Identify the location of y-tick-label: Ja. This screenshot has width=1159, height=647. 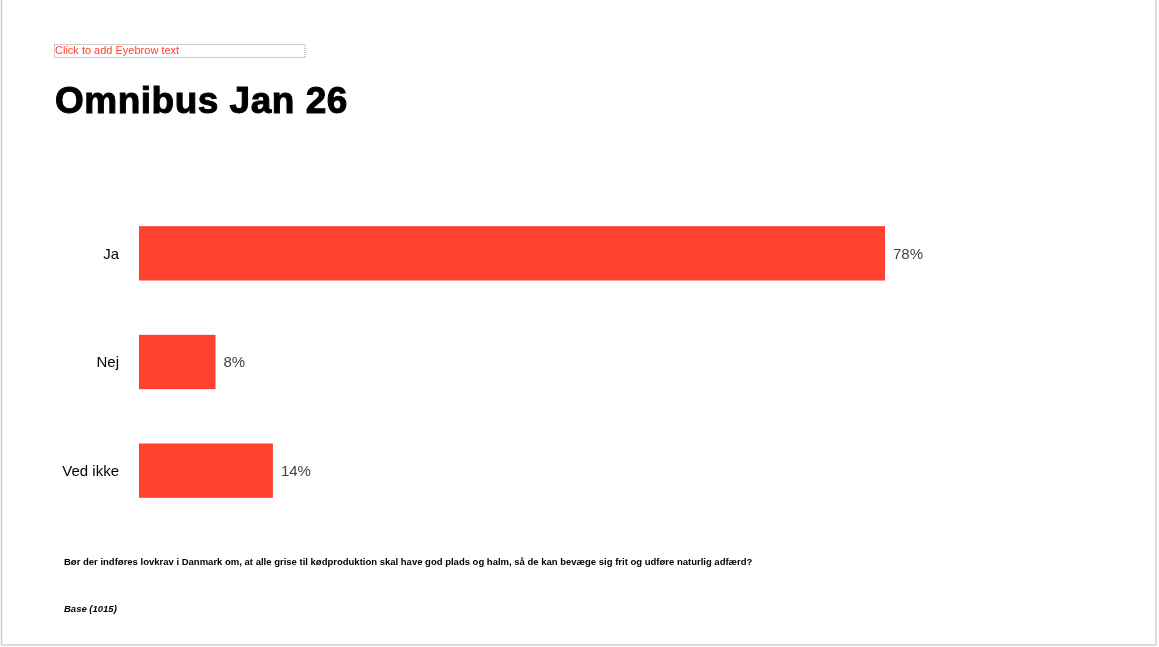
(111, 253).